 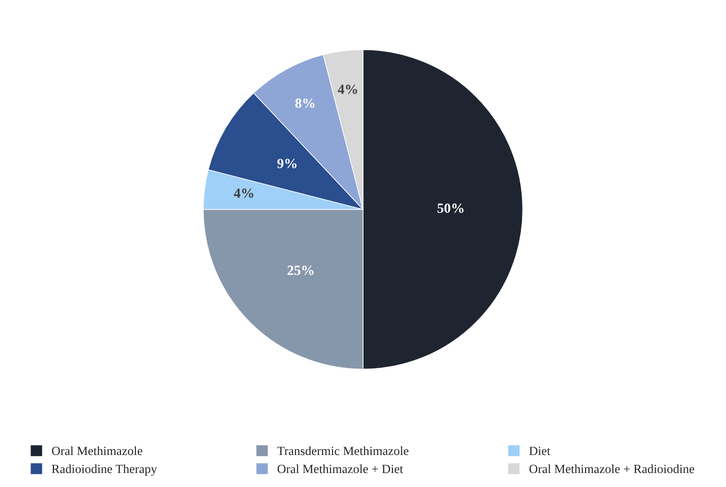 I want to click on data-label: 8%, so click(x=304, y=103).